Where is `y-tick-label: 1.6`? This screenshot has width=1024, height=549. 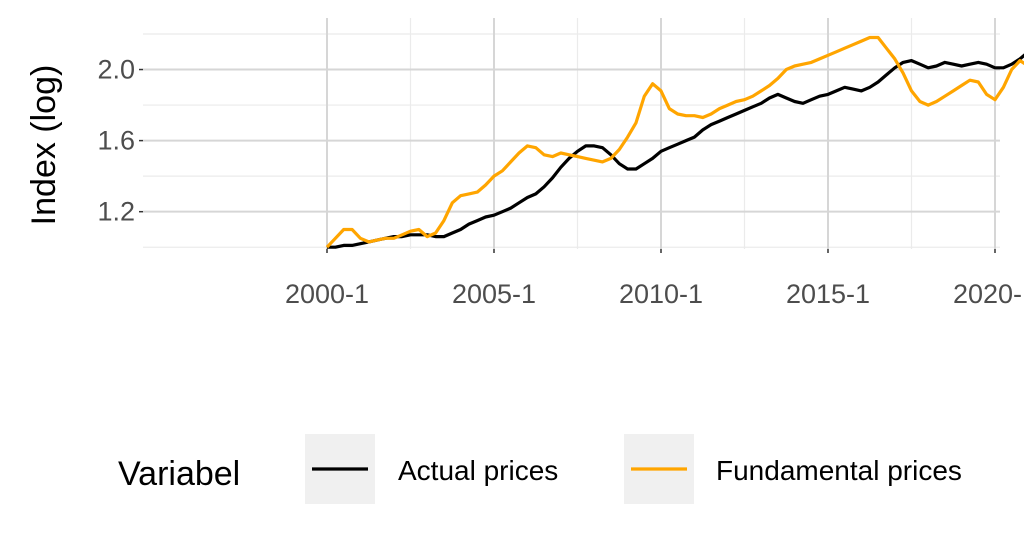
y-tick-label: 1.6 is located at coordinates (116, 141).